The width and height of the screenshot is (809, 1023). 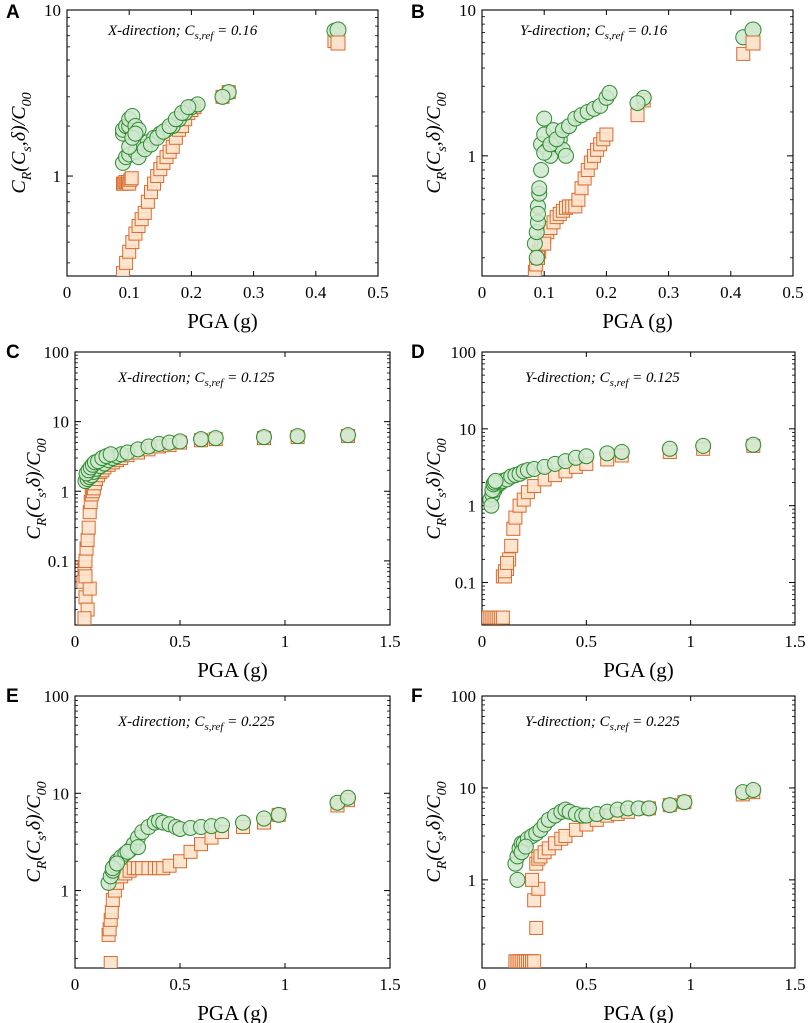 I want to click on annotation: X-direction; Cs,ref = 0.225, so click(x=196, y=723).